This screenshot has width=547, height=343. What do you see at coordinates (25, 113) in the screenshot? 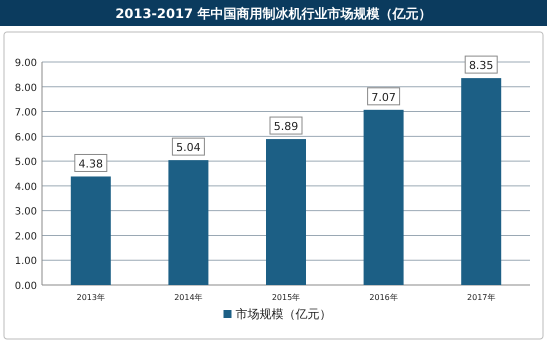
I see `y-tick-label: 7.00` at bounding box center [25, 113].